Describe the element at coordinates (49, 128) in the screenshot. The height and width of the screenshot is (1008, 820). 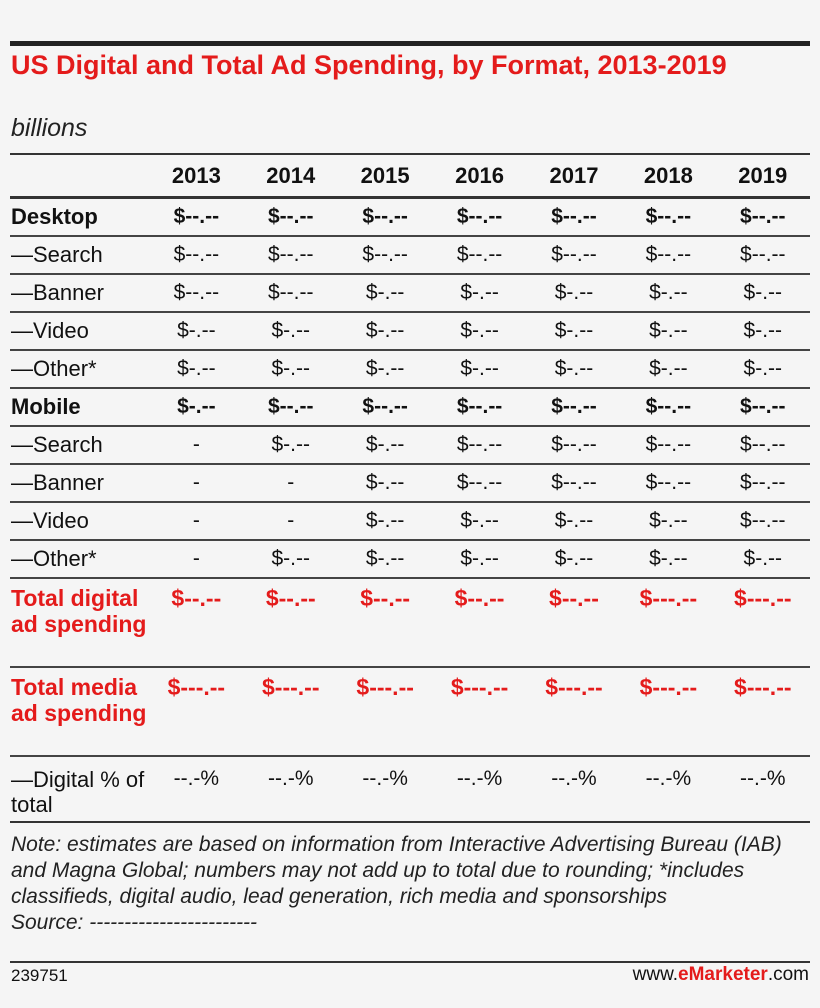
I see `chart-subtitle: billions` at that location.